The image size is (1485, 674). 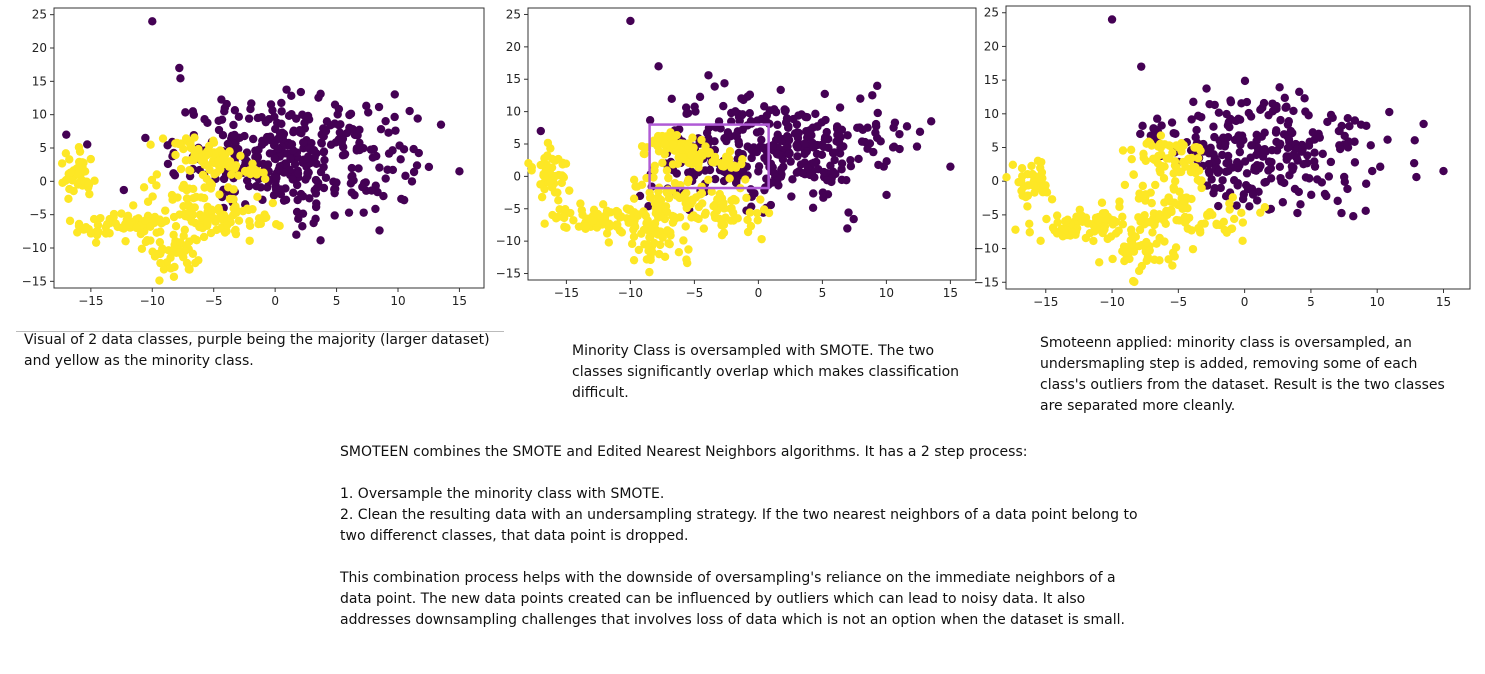 I want to click on x-tick-label: 5, so click(x=337, y=301).